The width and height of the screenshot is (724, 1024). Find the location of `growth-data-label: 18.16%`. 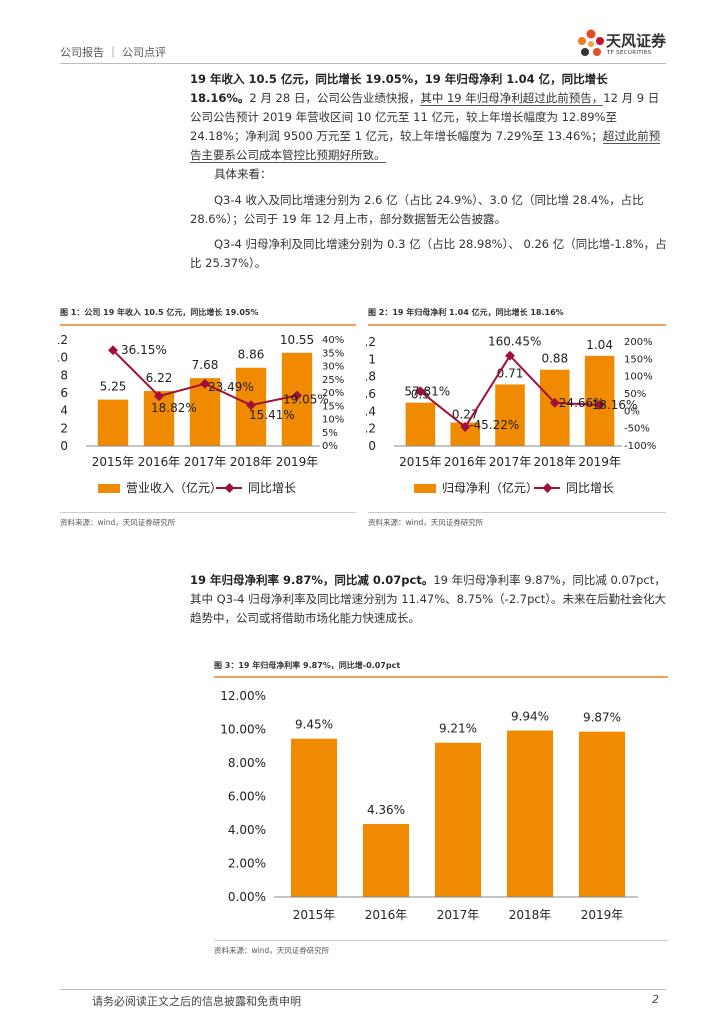

growth-data-label: 18.16% is located at coordinates (615, 405).